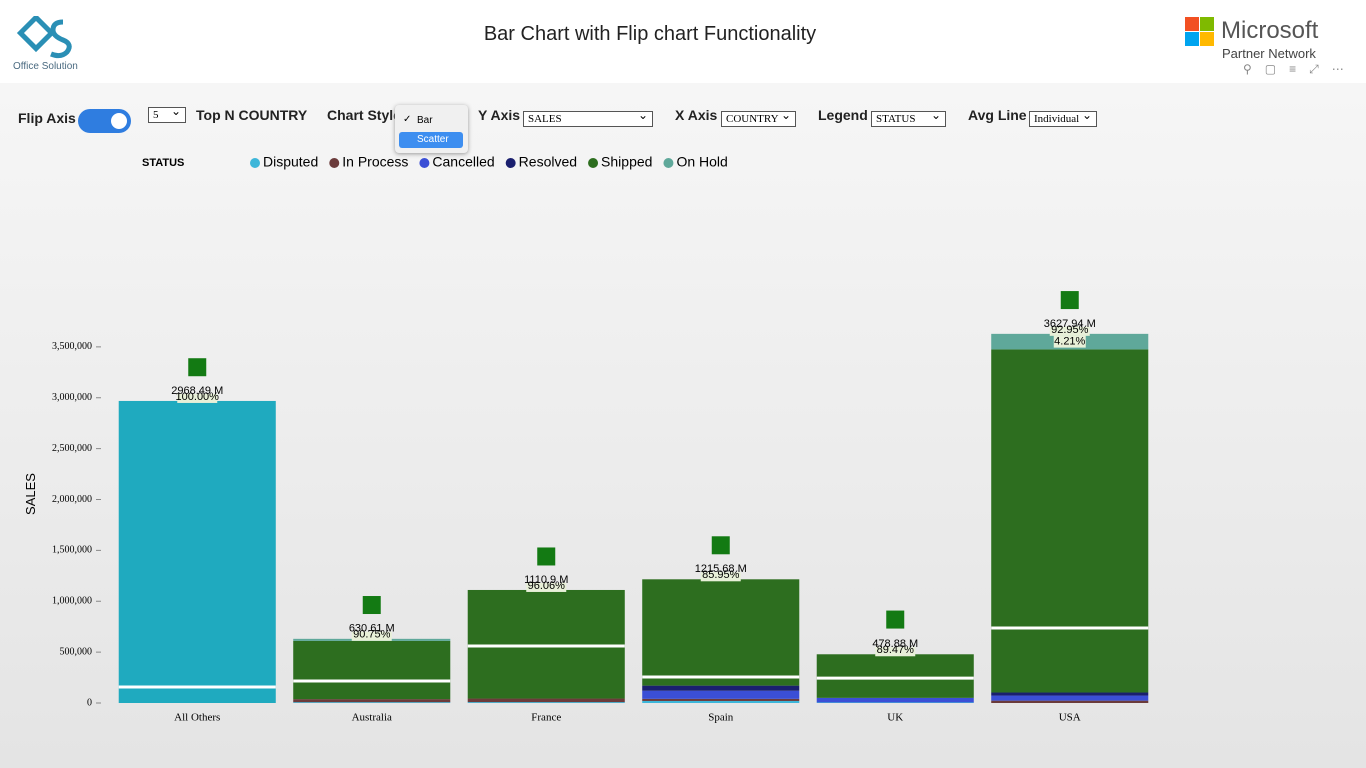  What do you see at coordinates (650, 34) in the screenshot?
I see `title: Bar Chart with Flip chart Functionality` at bounding box center [650, 34].